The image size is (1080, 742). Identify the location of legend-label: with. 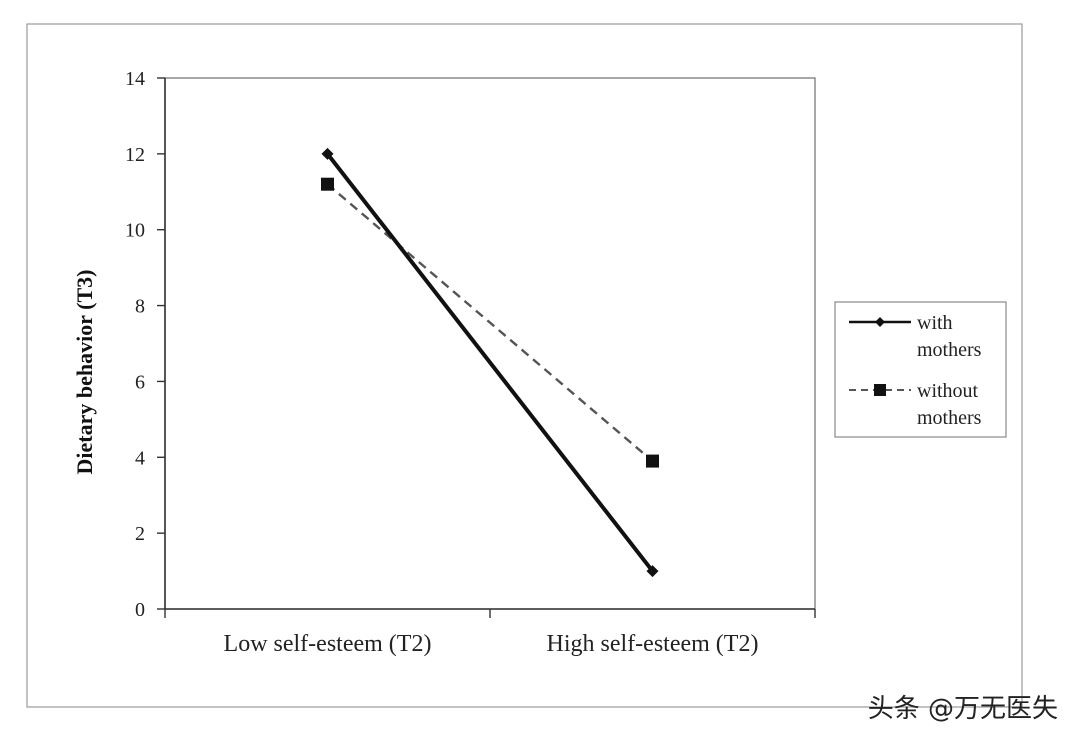
(935, 323).